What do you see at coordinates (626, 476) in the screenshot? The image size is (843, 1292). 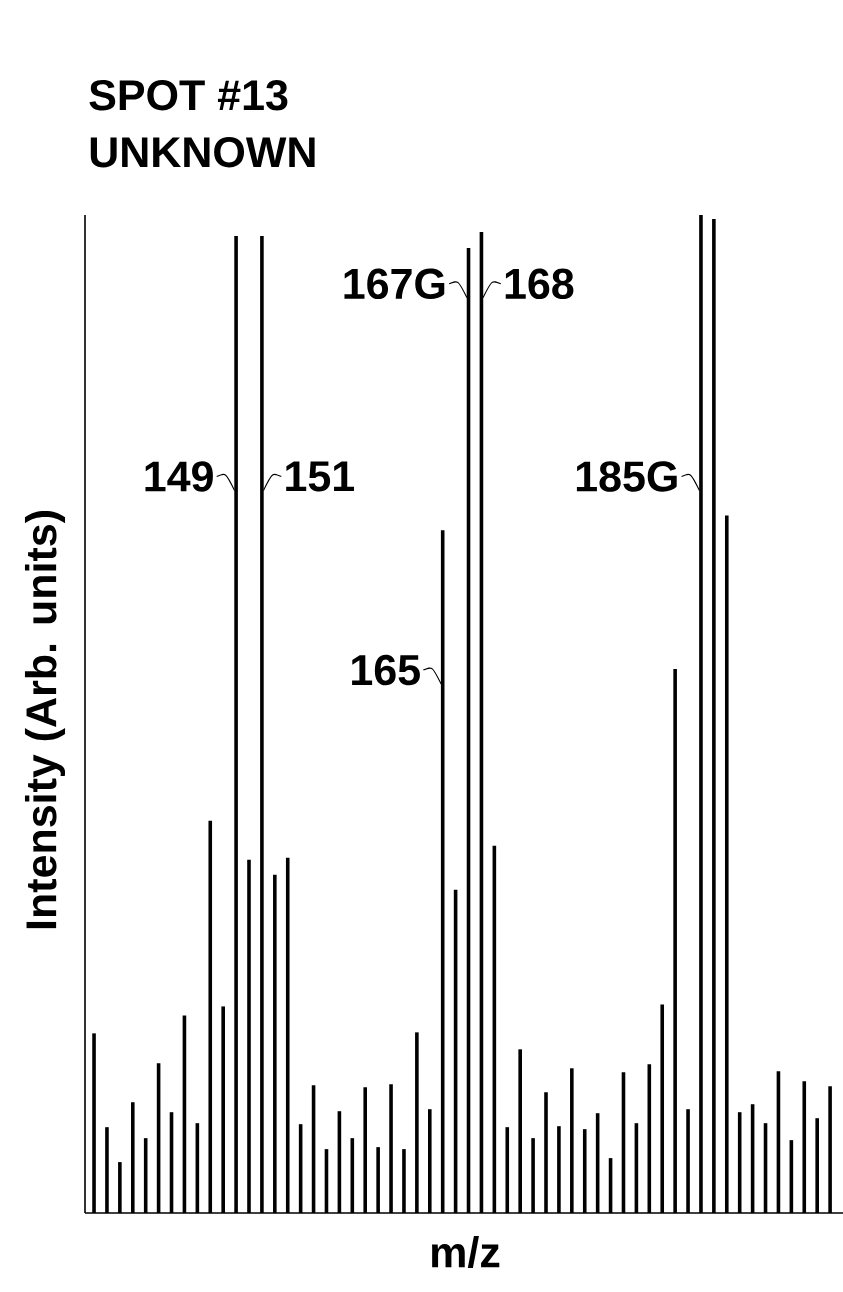 I see `annotation: 185G` at bounding box center [626, 476].